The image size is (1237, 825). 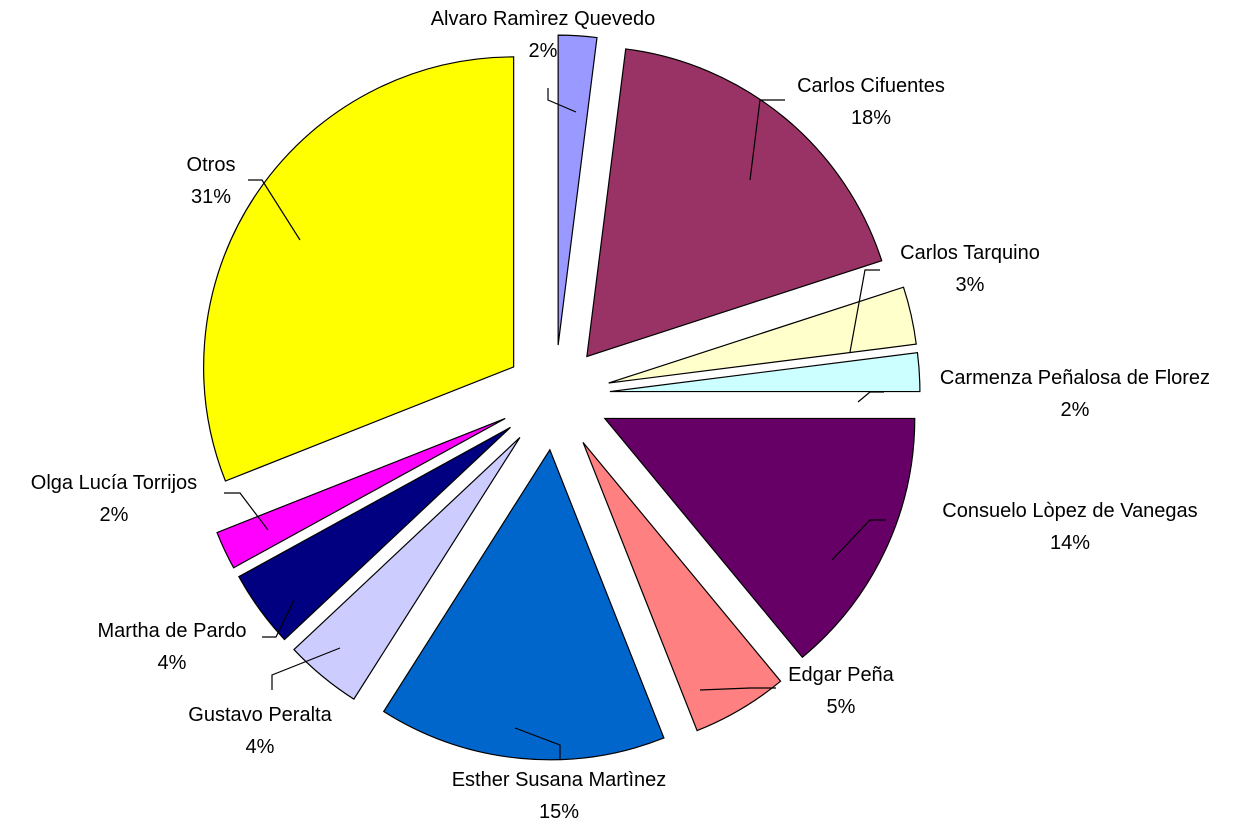 I want to click on pie-slice-gustavo-peralta, so click(x=407, y=568).